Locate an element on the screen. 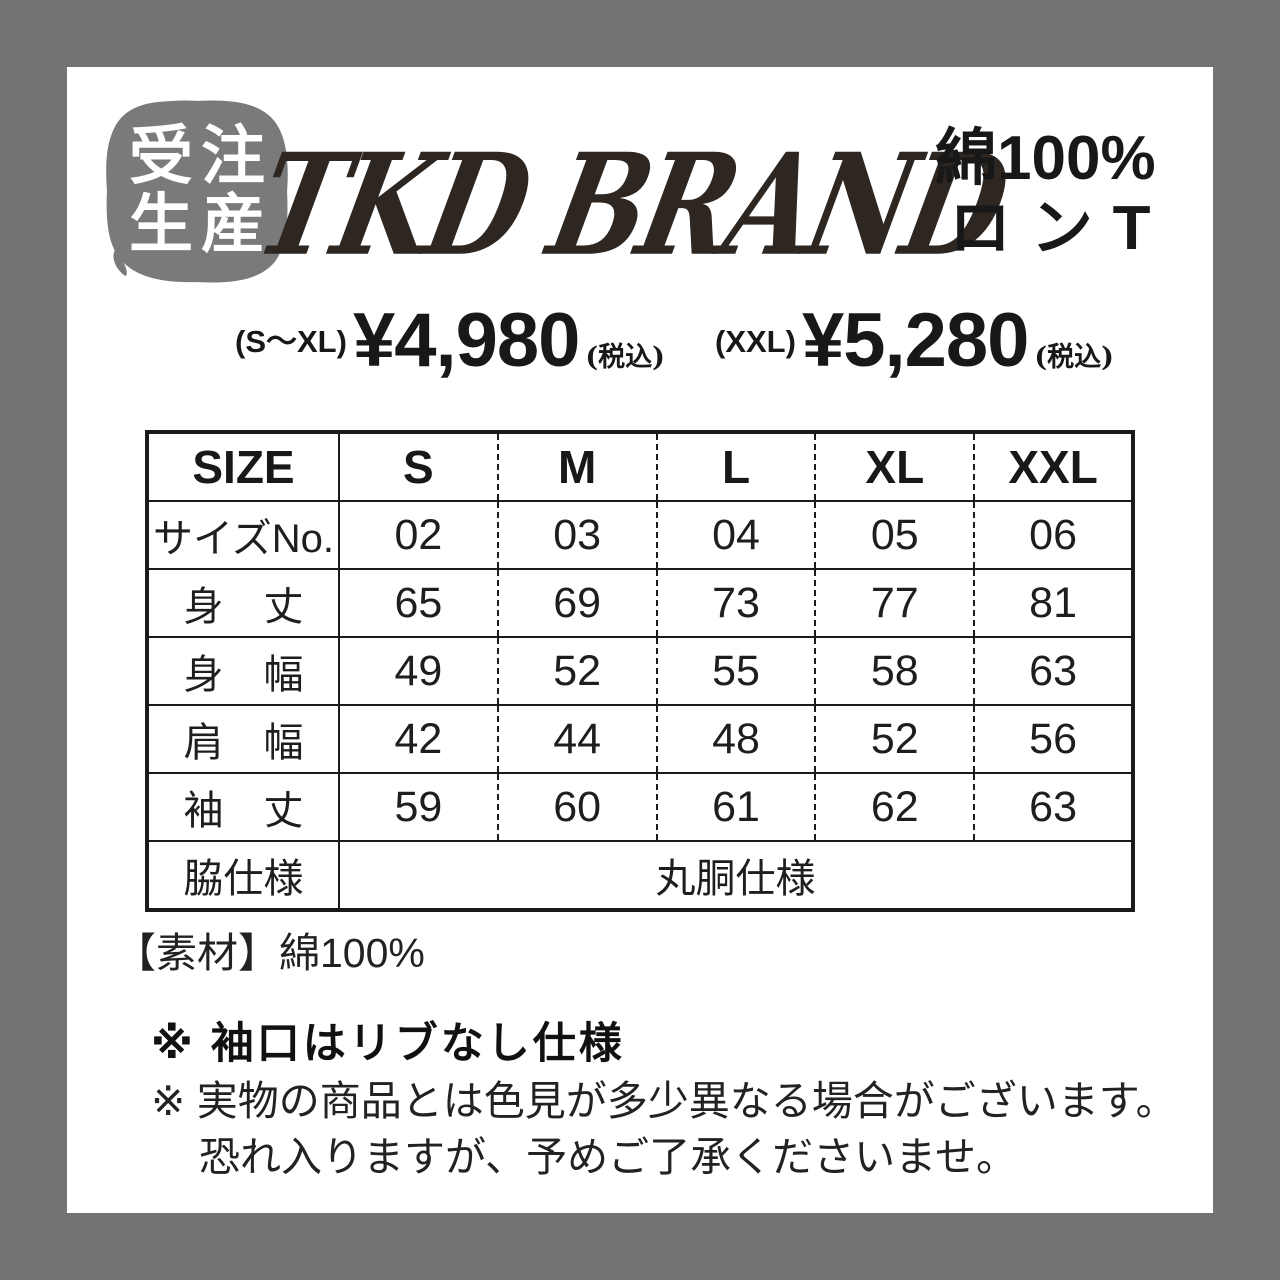 This screenshot has height=1280, width=1280. cell-size-no-xl: 05 is located at coordinates (894, 534).